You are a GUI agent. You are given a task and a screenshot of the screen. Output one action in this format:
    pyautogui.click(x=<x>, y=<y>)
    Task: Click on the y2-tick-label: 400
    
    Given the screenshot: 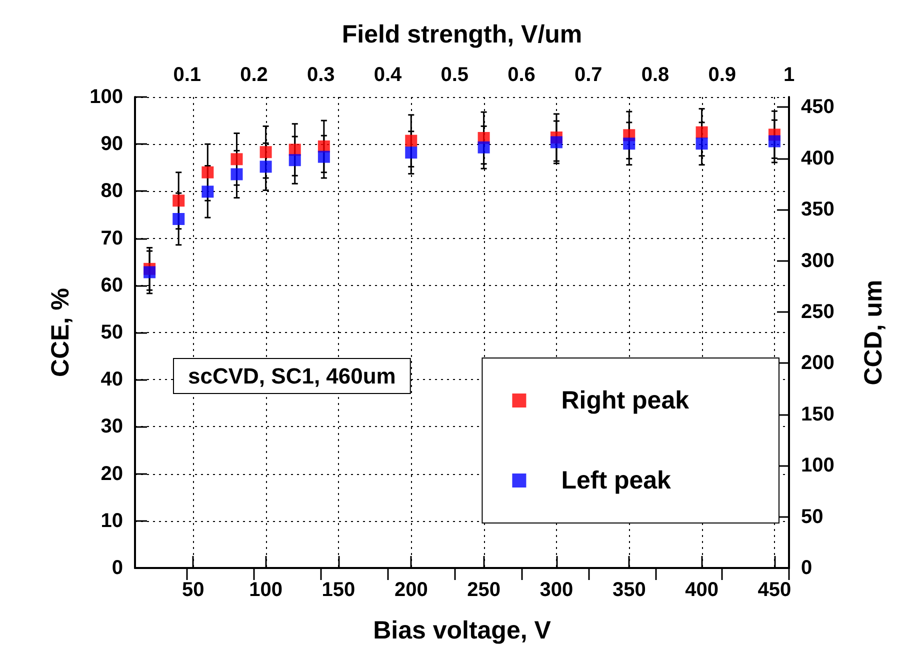 What is the action you would take?
    pyautogui.click(x=817, y=158)
    